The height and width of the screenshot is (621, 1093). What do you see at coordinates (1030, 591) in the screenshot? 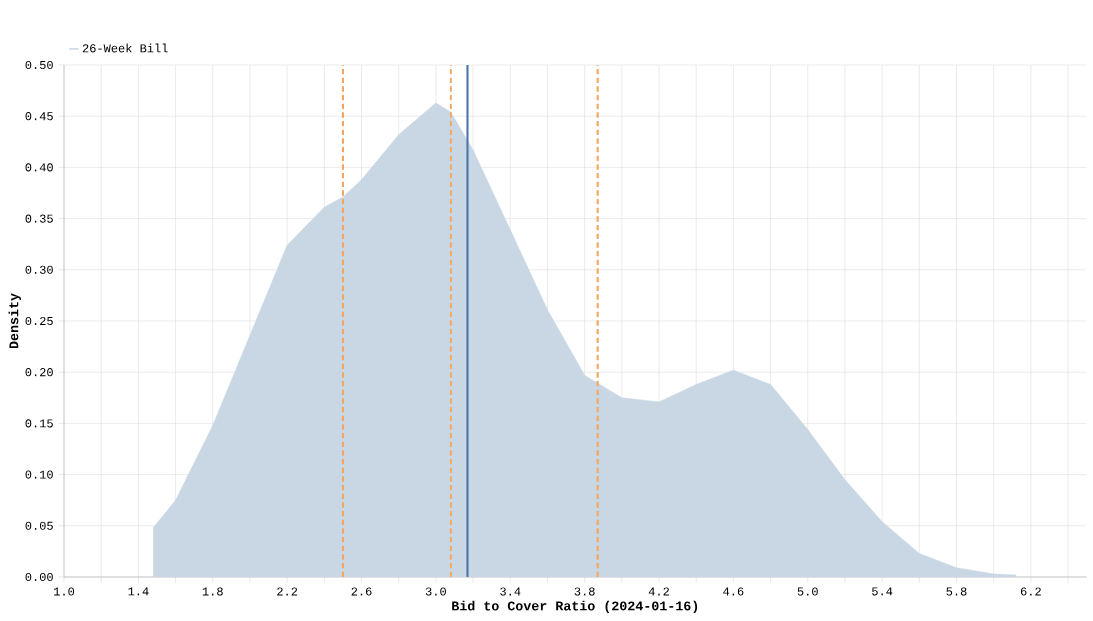
I see `x-tick-label: 6.2` at bounding box center [1030, 591].